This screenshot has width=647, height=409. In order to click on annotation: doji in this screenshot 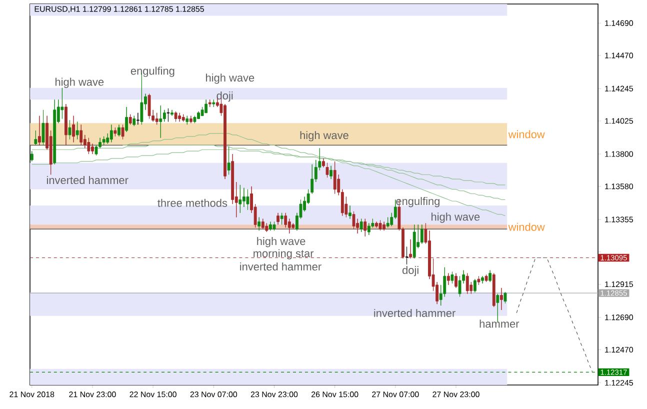, I will do `click(410, 271)`.